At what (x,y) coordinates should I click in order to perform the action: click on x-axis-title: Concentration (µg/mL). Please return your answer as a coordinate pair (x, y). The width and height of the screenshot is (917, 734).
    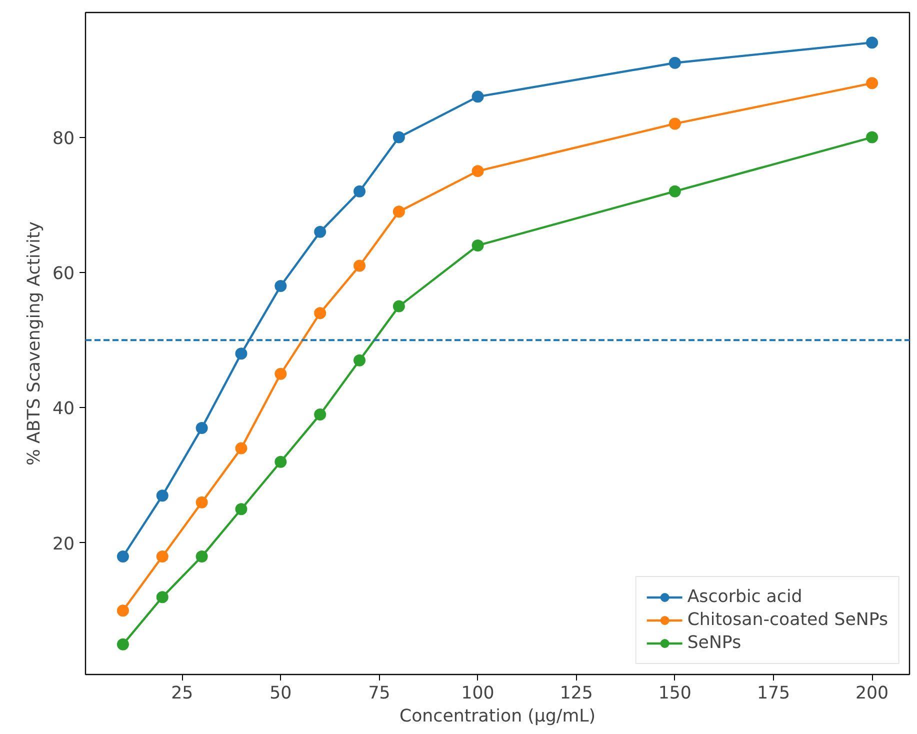
    Looking at the image, I should click on (497, 716).